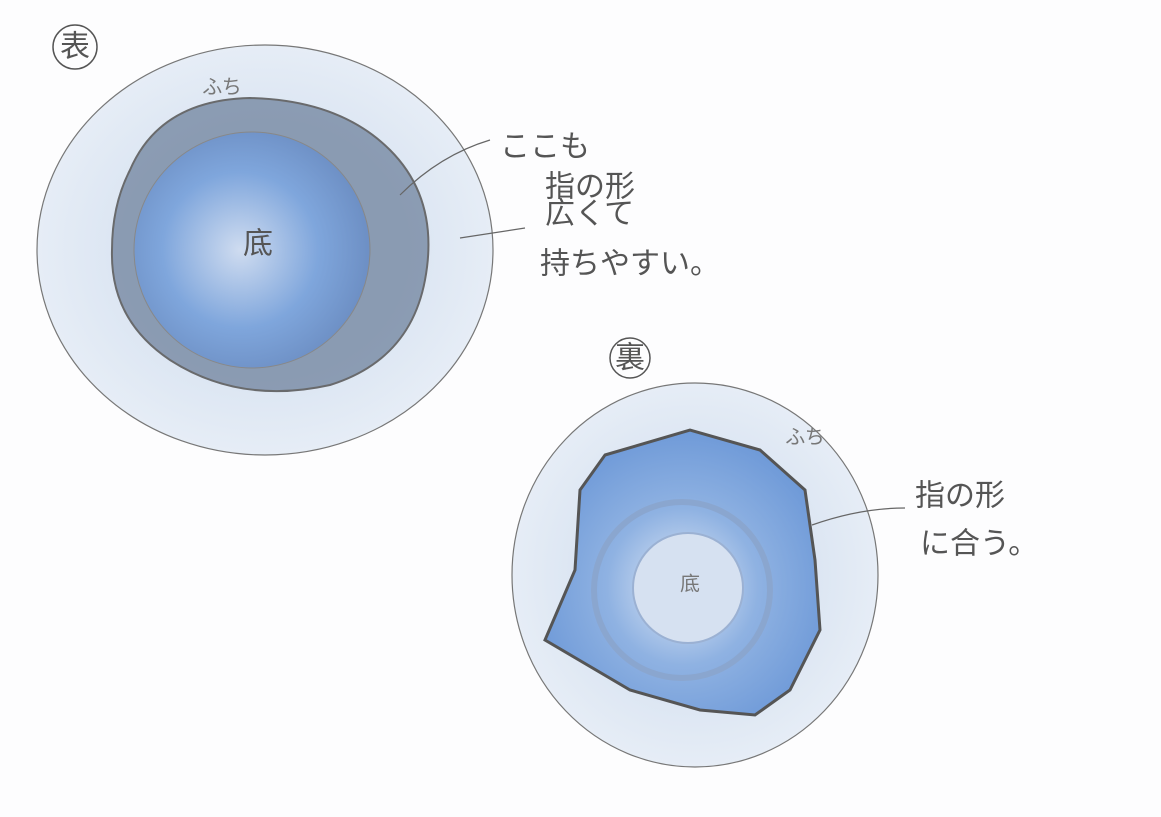  Describe the element at coordinates (221, 87) in the screenshot. I see `front-rim-label: ふち` at that location.